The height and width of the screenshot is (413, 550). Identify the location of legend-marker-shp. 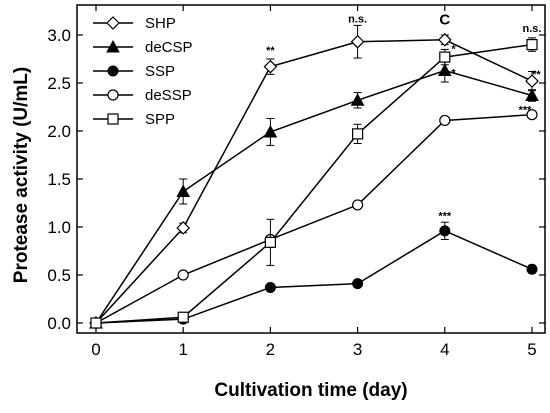
(113, 23).